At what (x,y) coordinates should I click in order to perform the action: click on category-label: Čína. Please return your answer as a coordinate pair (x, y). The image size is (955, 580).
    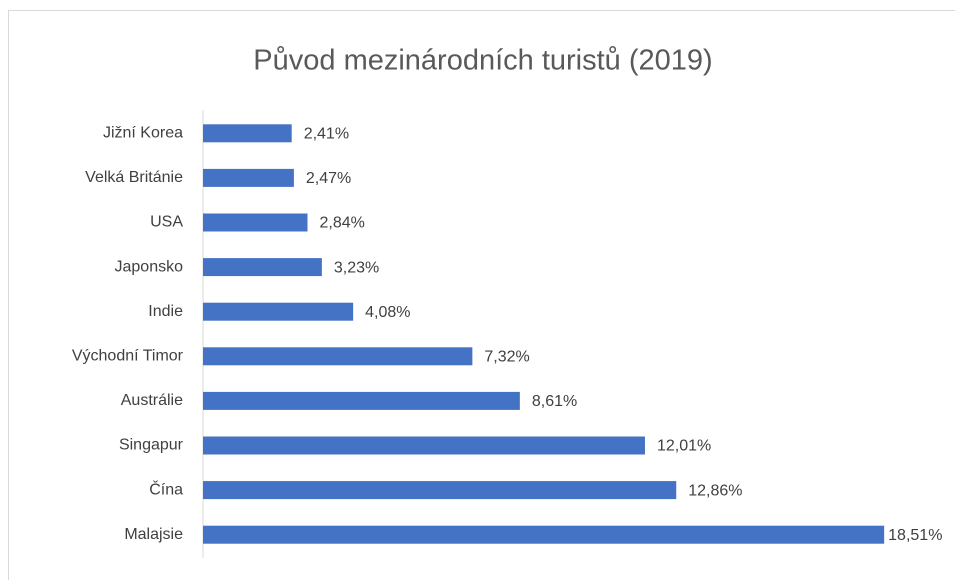
    Looking at the image, I should click on (166, 488).